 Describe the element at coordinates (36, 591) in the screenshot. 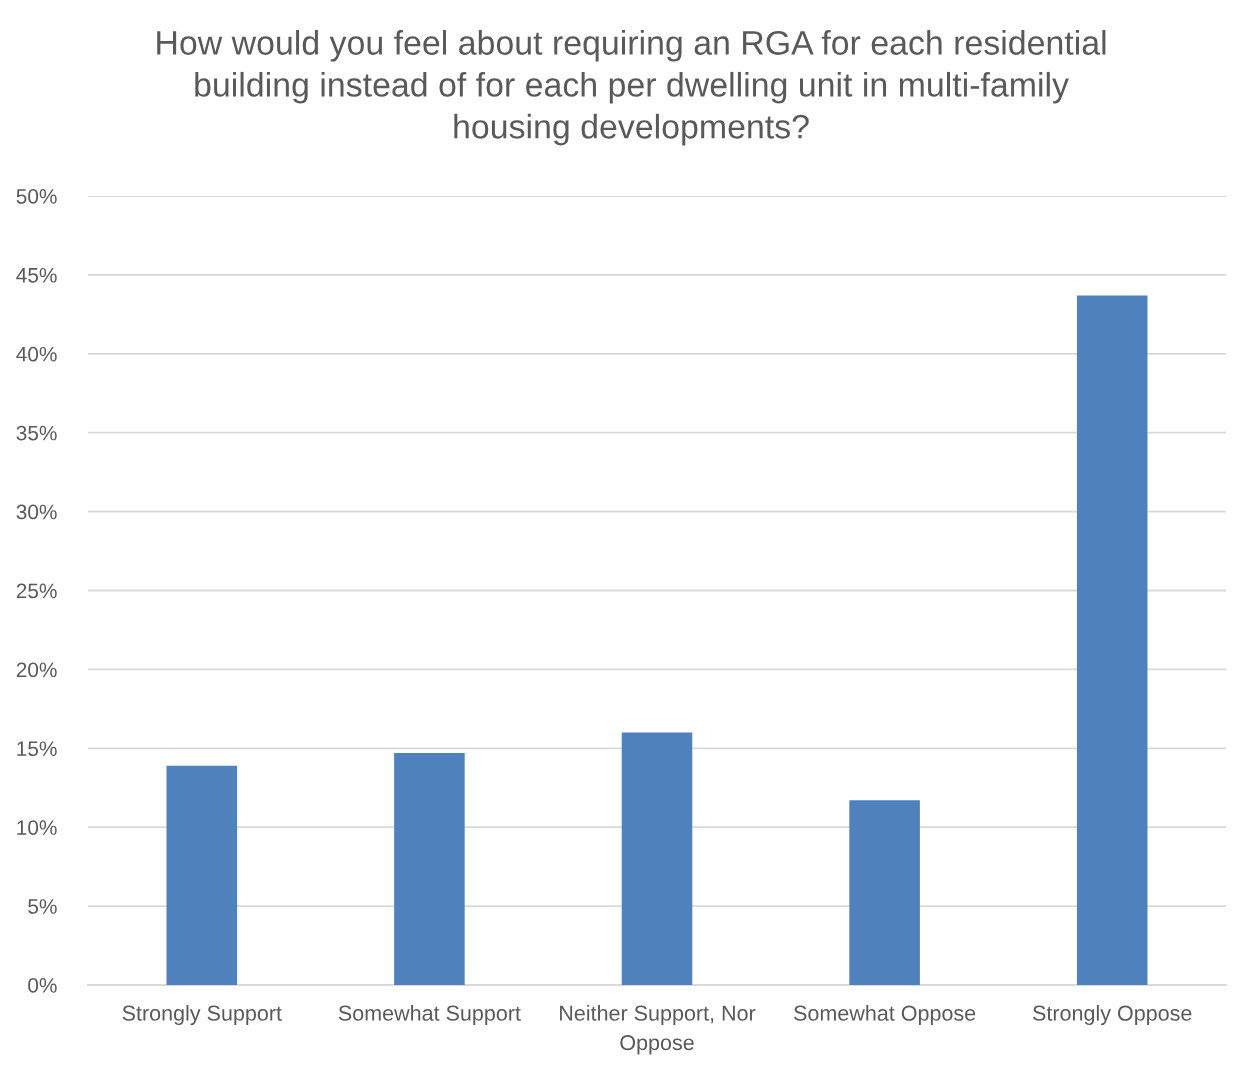

I see `y-tick-label: 25%` at that location.